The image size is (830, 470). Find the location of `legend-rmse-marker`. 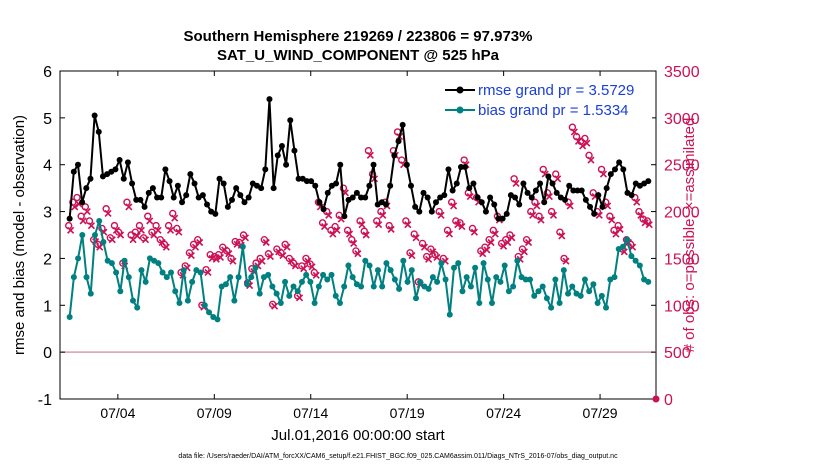

legend-rmse-marker is located at coordinates (460, 90).